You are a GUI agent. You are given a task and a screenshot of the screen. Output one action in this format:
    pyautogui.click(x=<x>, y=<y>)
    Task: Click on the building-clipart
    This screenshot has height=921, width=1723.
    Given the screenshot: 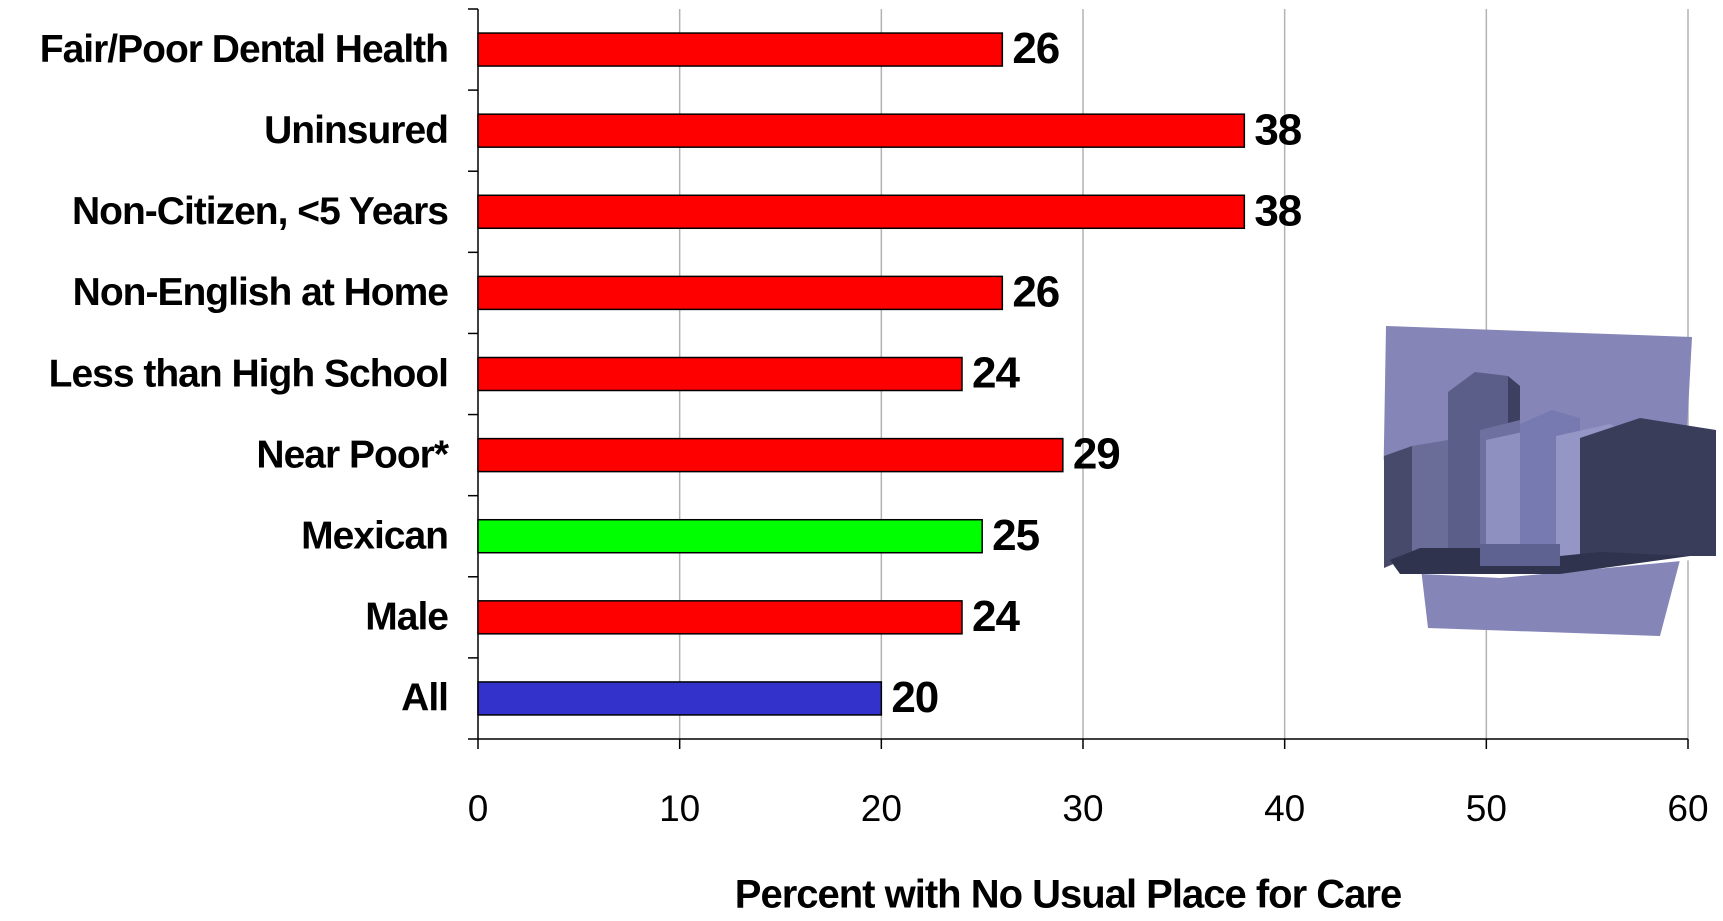 What is the action you would take?
    pyautogui.click(x=1549, y=481)
    